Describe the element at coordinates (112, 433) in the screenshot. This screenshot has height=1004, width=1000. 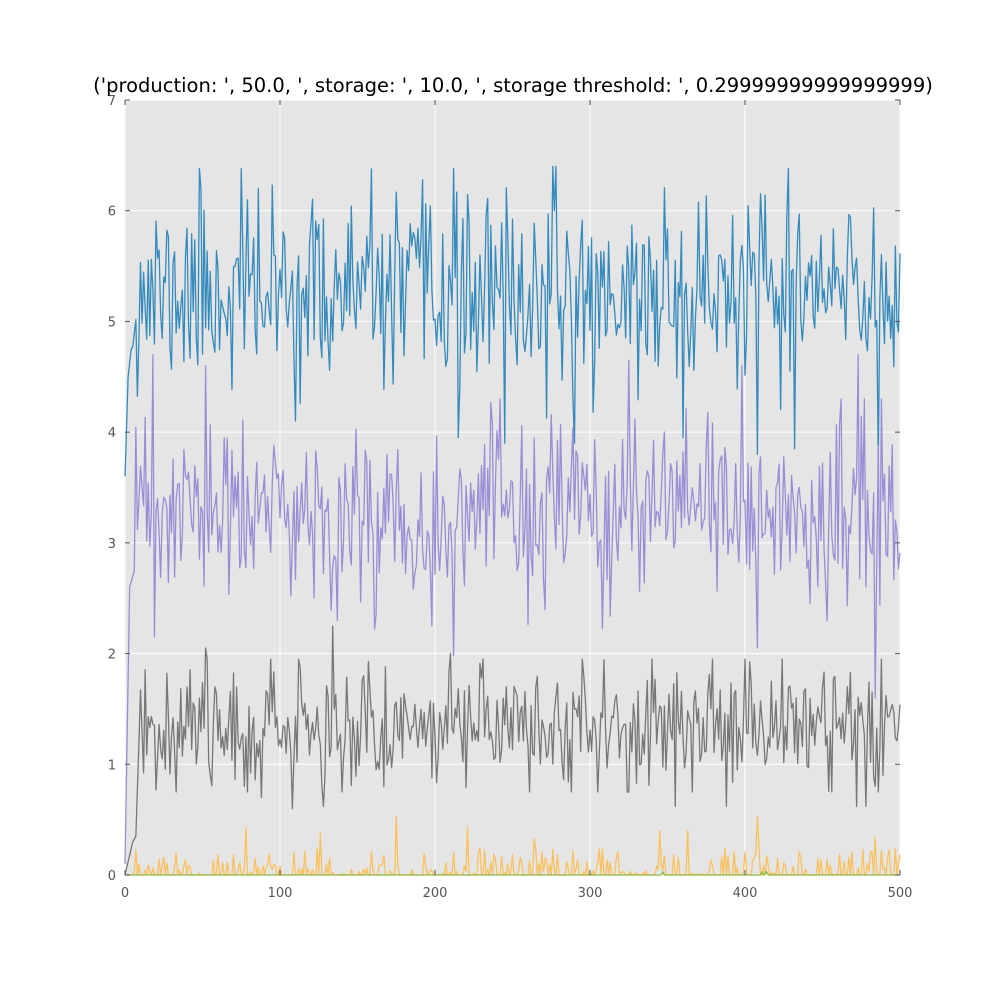
I see `y-tick-label: 4` at that location.